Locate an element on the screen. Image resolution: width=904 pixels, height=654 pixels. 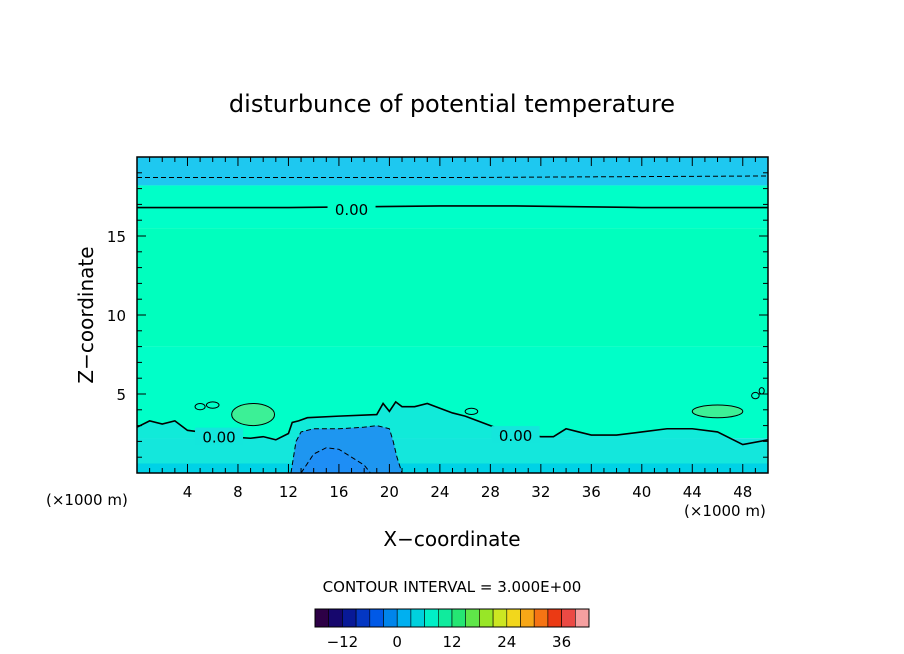
x-tick-label: 16 is located at coordinates (338, 492).